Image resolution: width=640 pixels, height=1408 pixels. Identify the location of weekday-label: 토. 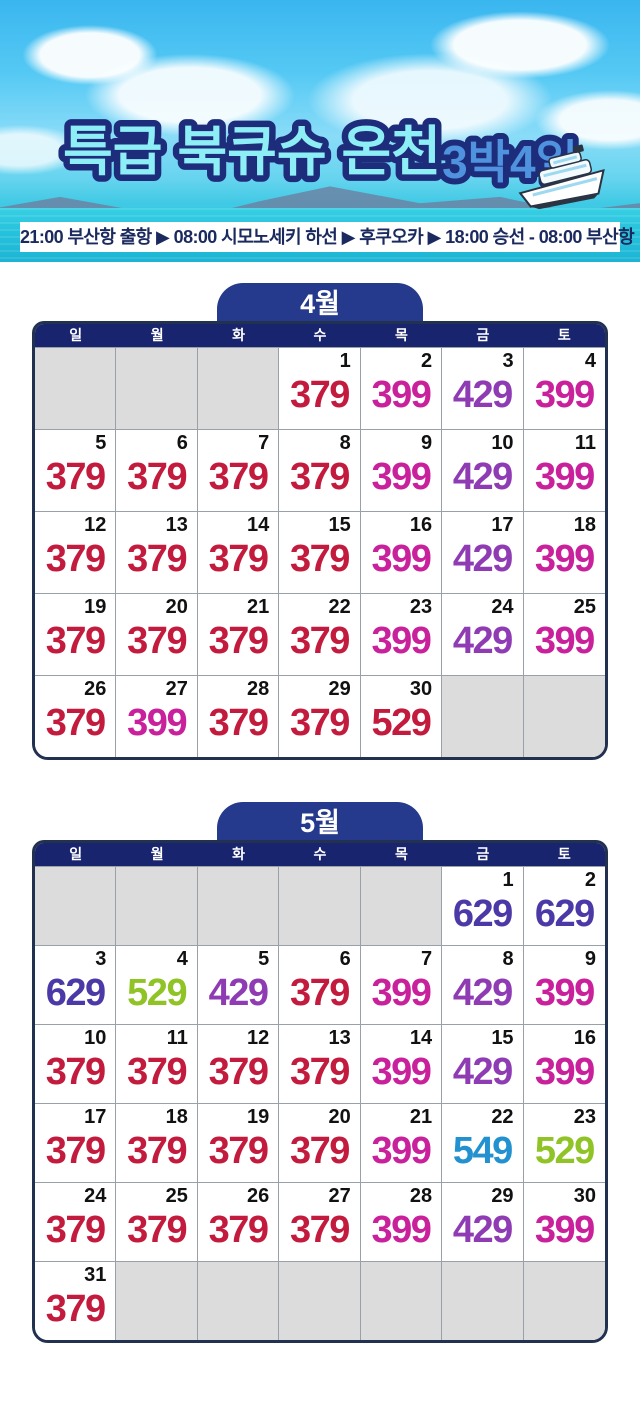
(564, 854).